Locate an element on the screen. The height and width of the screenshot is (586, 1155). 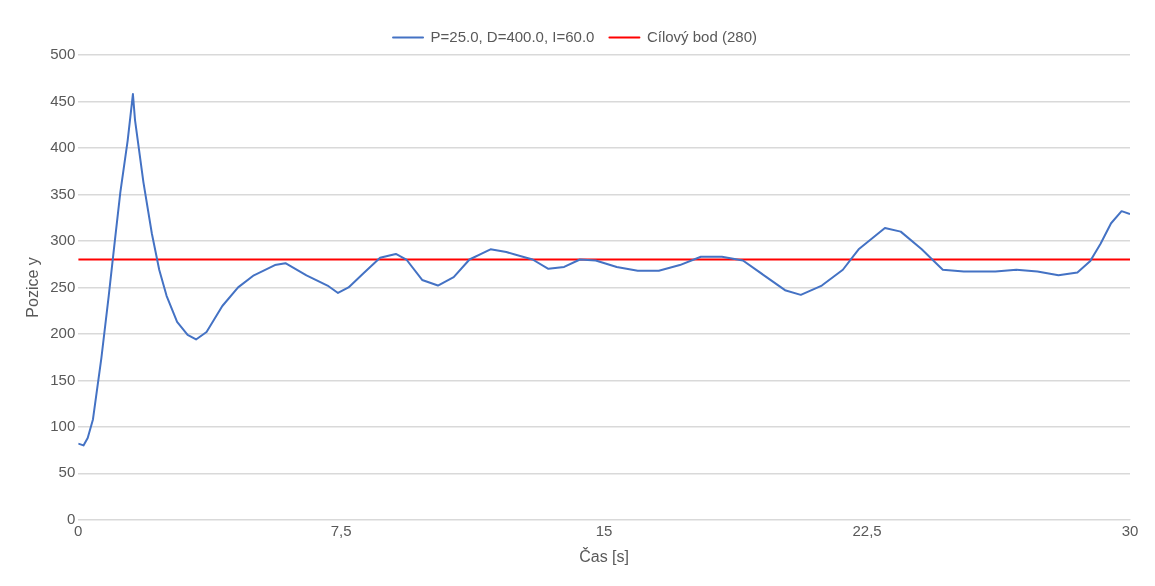
legend-label: P=25.0, D=400.0, I=60.0 is located at coordinates (512, 36).